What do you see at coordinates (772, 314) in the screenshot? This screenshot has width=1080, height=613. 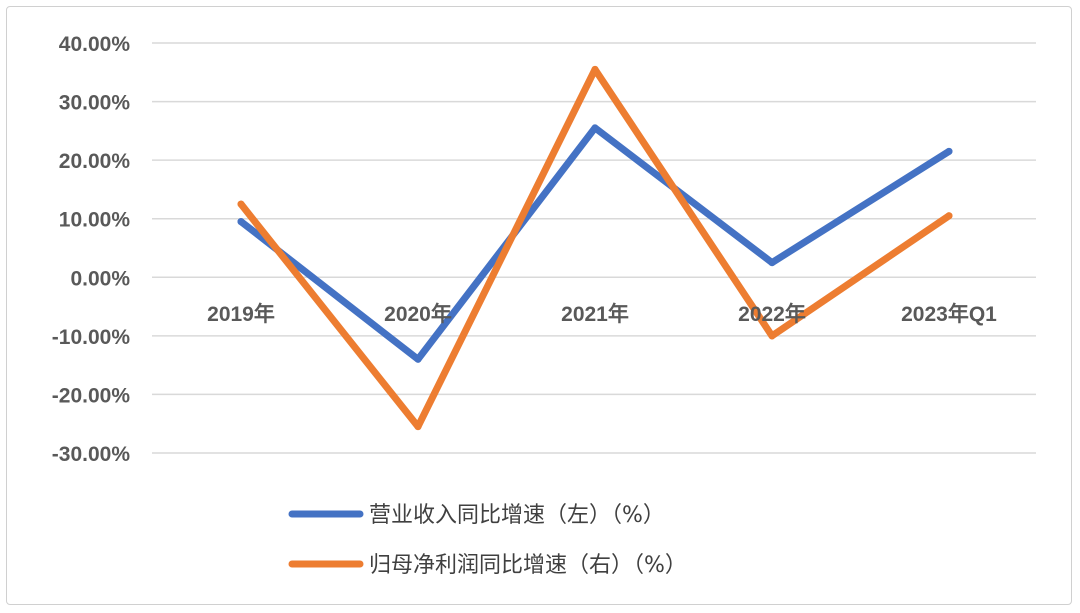 I see `x-tick-label: 2022年` at bounding box center [772, 314].